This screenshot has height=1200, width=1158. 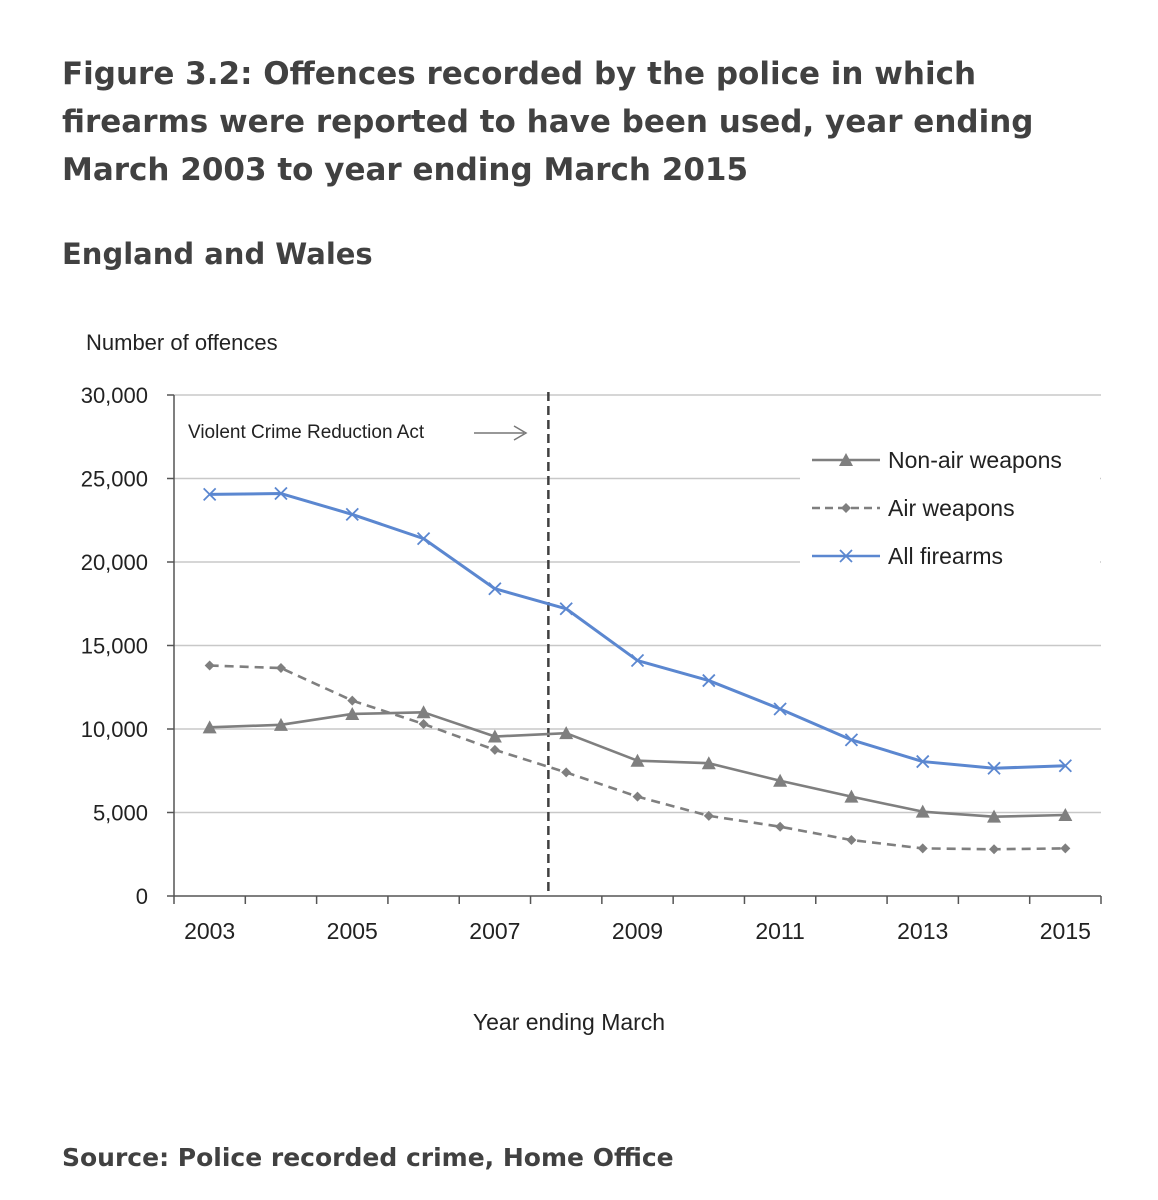 What do you see at coordinates (945, 556) in the screenshot?
I see `legend-label-all-firearms: All firearms` at bounding box center [945, 556].